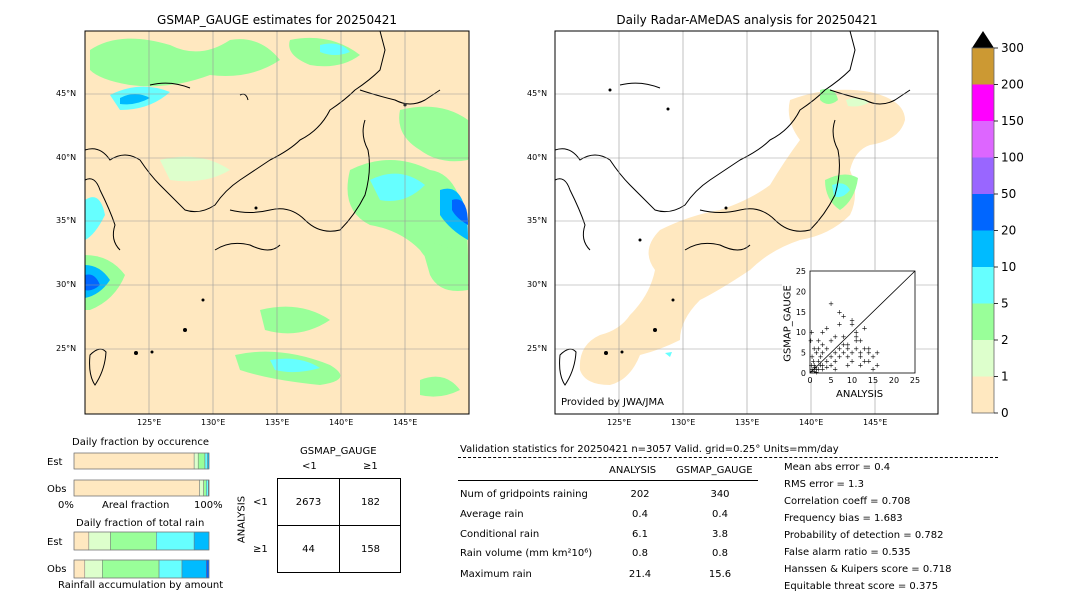  What do you see at coordinates (633, 470) in the screenshot?
I see `stats-col-analysis: ANALYSIS` at bounding box center [633, 470].